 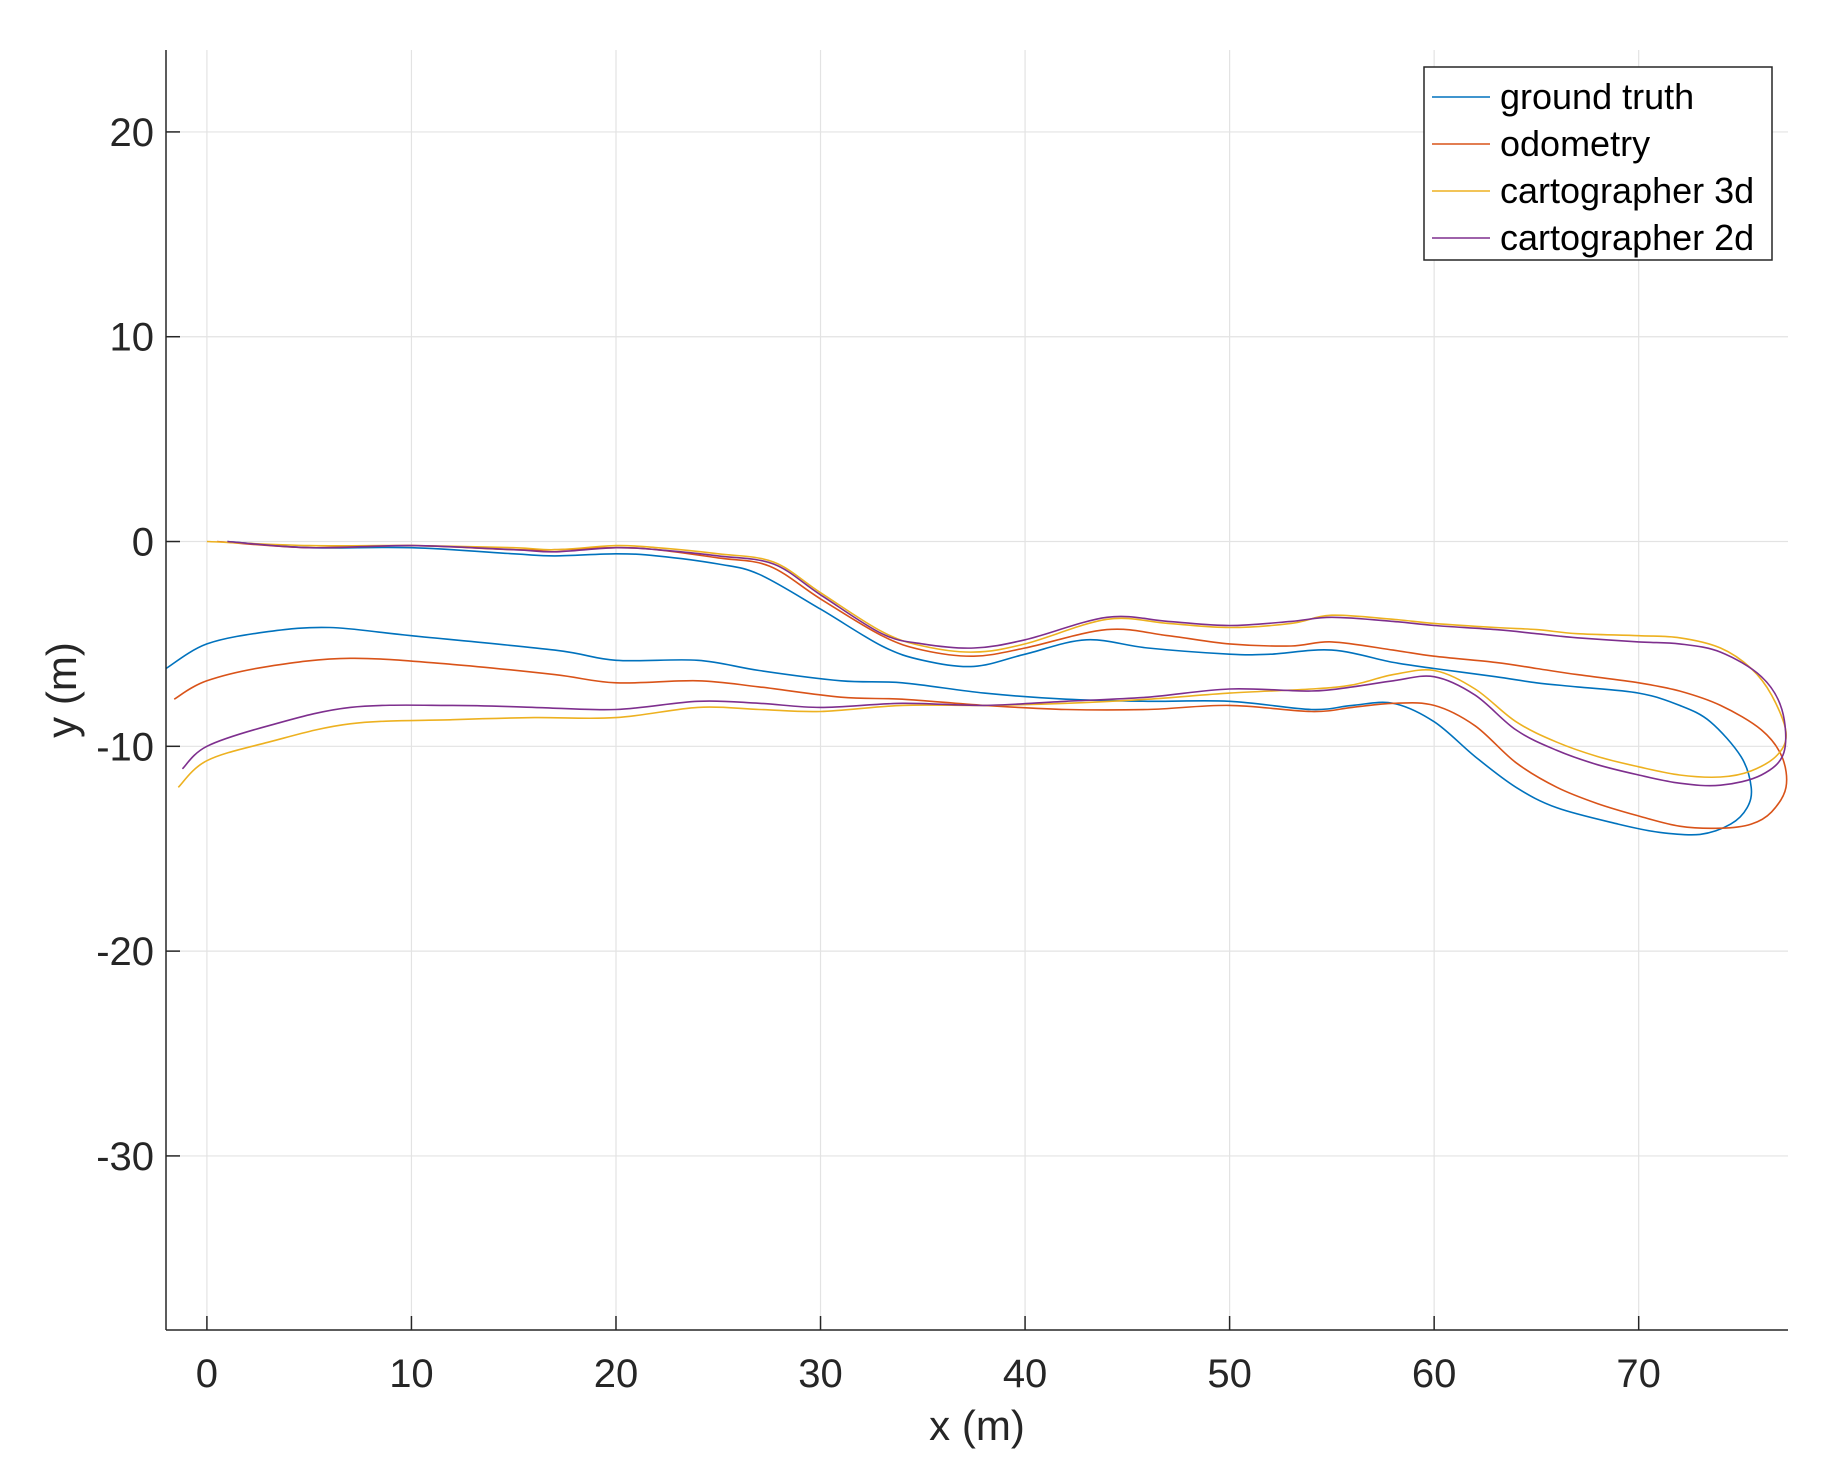 What do you see at coordinates (132, 338) in the screenshot?
I see `y-tick-label: 10` at bounding box center [132, 338].